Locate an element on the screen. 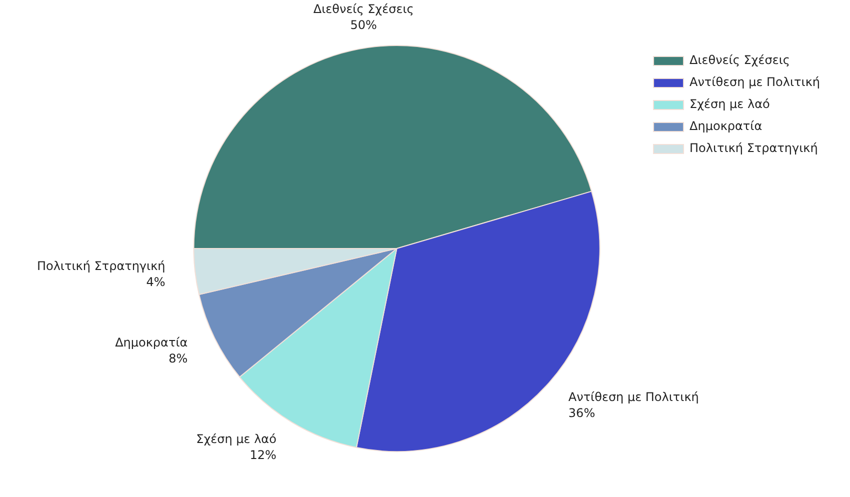 This screenshot has width=850, height=497. data-label: 12% is located at coordinates (263, 455).